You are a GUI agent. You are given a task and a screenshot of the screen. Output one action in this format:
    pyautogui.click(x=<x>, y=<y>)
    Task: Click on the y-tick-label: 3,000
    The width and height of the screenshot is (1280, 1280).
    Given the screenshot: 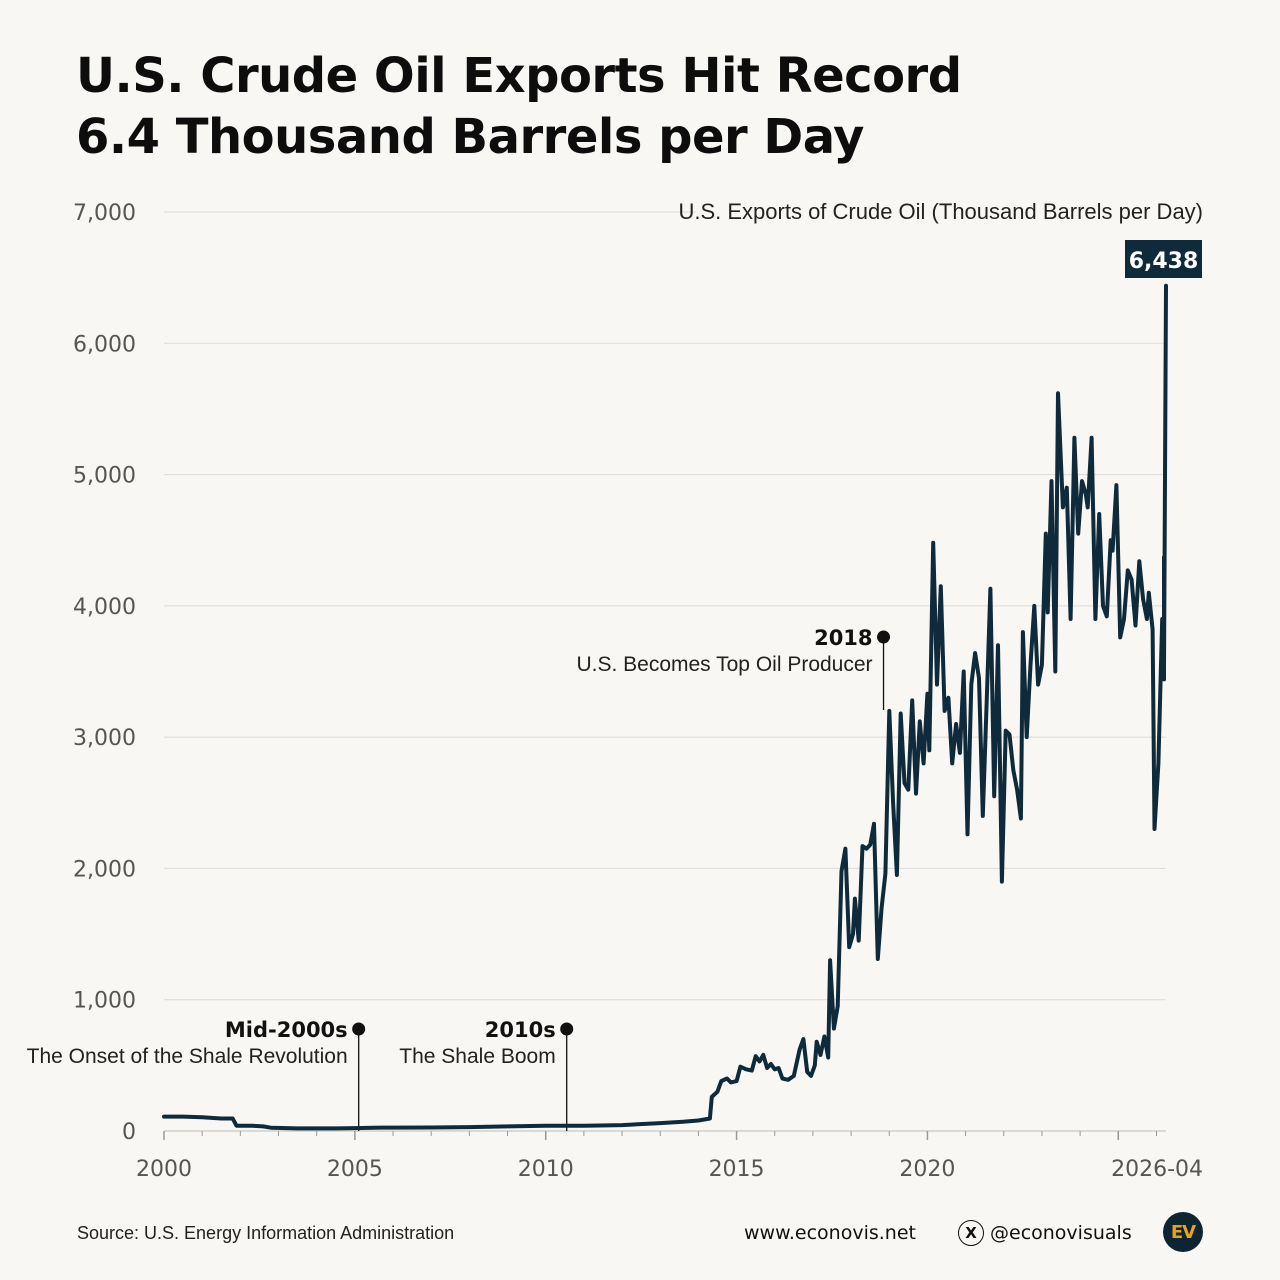 What is the action you would take?
    pyautogui.click(x=104, y=738)
    